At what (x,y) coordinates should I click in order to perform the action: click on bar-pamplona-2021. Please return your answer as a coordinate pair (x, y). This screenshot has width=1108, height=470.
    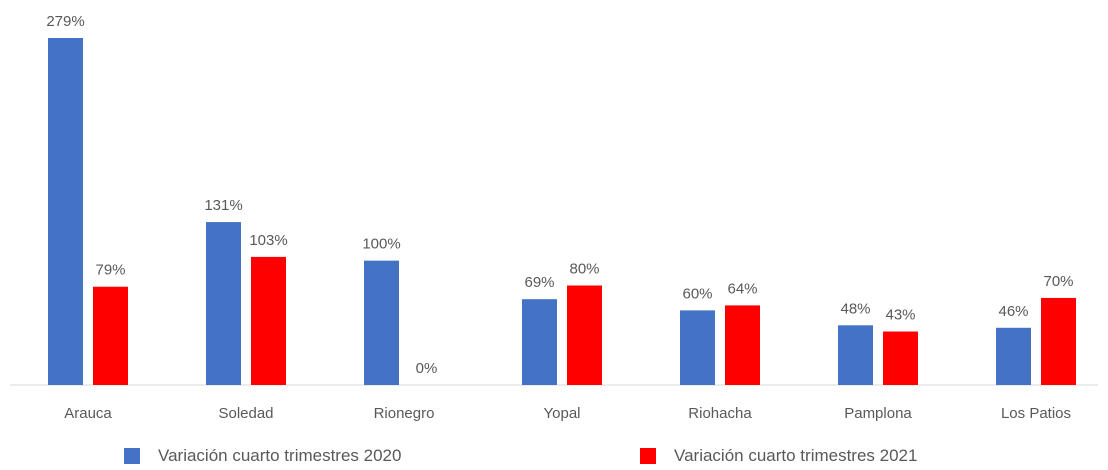
    Looking at the image, I should click on (900, 358).